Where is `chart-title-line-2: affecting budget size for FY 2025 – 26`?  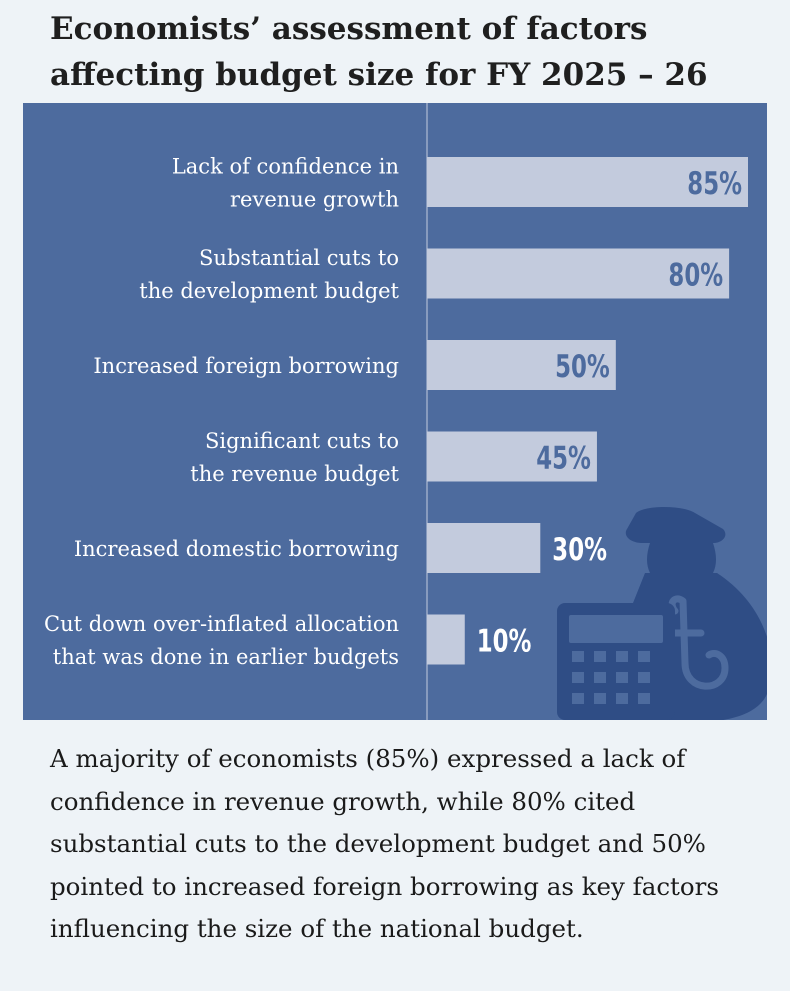 chart-title-line-2: affecting budget size for FY 2025 – 26 is located at coordinates (379, 75).